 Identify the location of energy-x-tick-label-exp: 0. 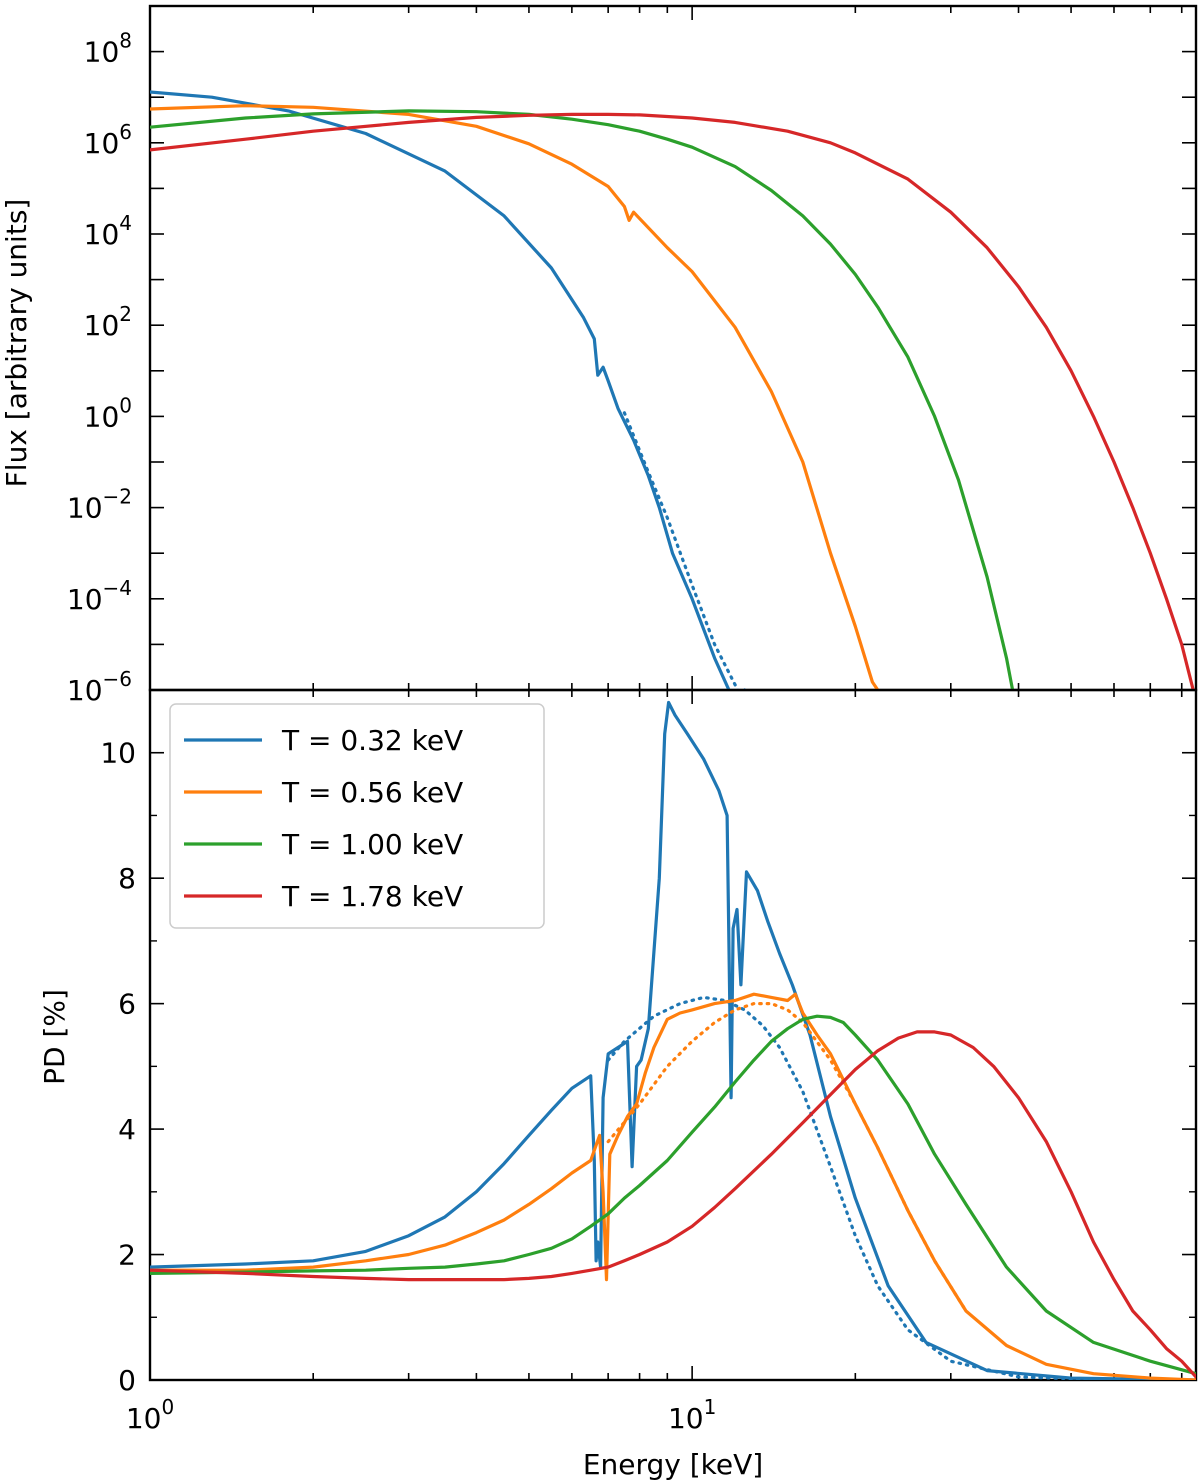
(167, 1407).